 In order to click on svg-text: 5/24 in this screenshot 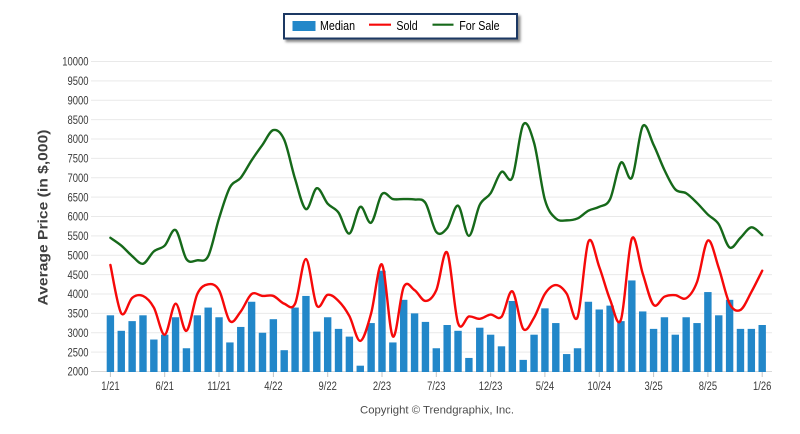, I will do `click(545, 387)`.